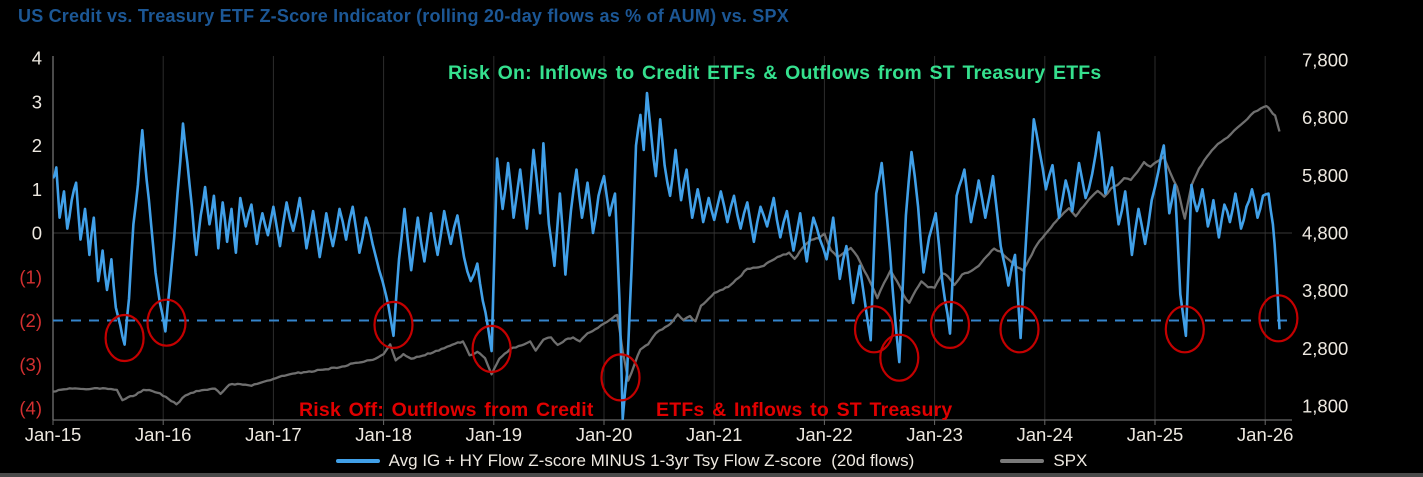 The image size is (1423, 477). What do you see at coordinates (1325, 60) in the screenshot?
I see `right-axis-tick-label: 7,800` at bounding box center [1325, 60].